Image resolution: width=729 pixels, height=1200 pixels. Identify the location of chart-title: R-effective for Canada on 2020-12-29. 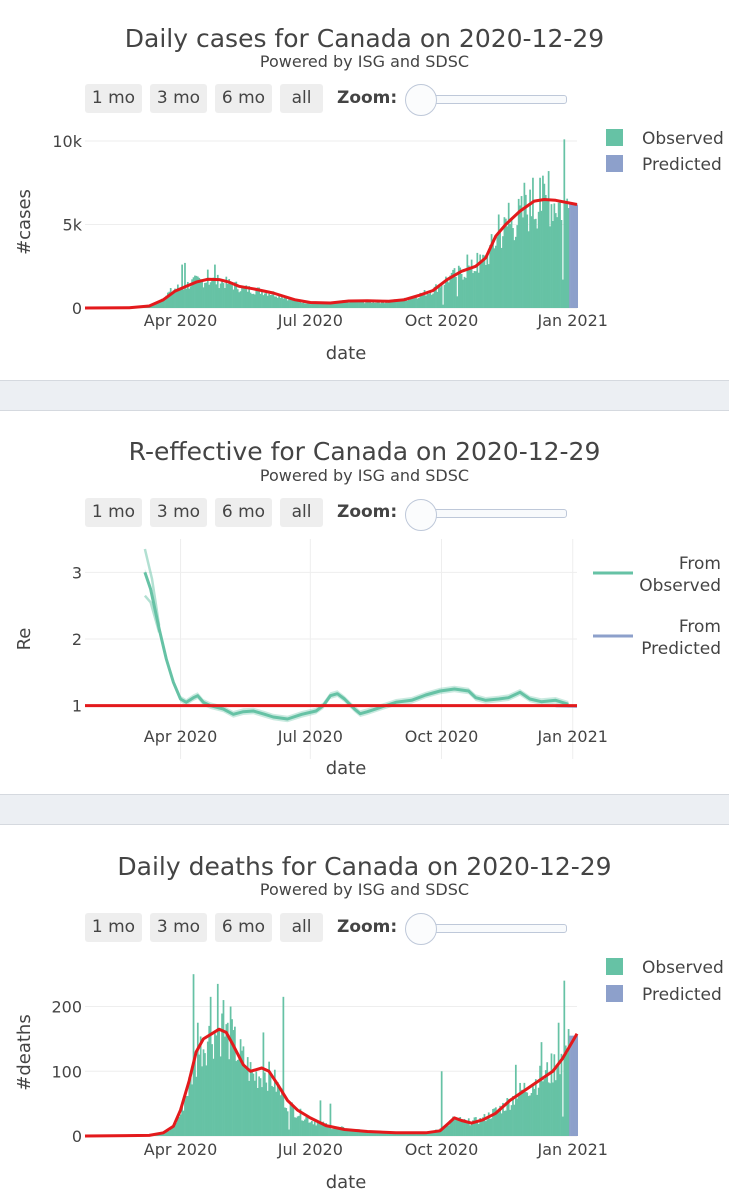
(364, 451).